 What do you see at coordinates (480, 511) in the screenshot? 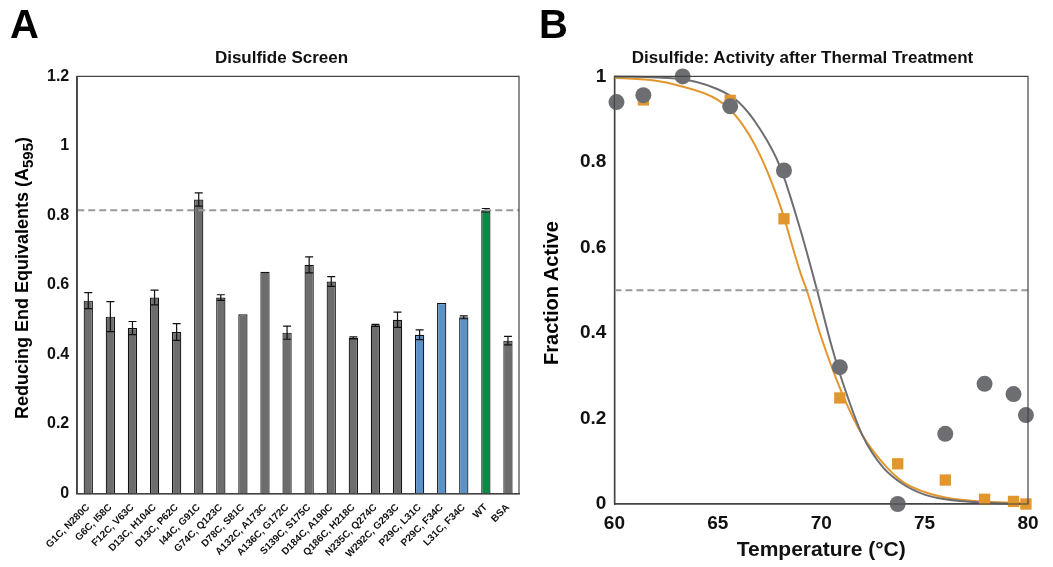
I see `x-tick-label: WT` at bounding box center [480, 511].